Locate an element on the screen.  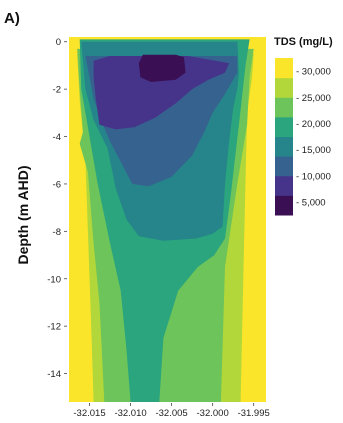
y-tick-label: 0 is located at coordinates (58, 42).